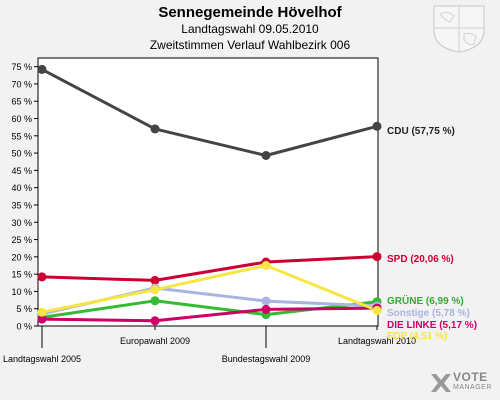  Describe the element at coordinates (209, 268) in the screenshot. I see `series-line-spd` at that location.